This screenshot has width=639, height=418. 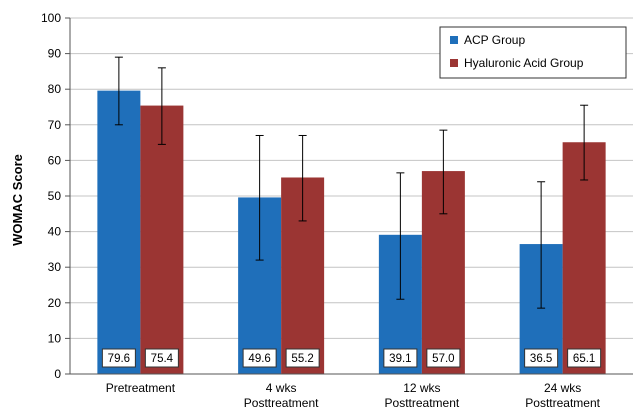 What do you see at coordinates (55, 54) in the screenshot?
I see `y-tick-label: 90` at bounding box center [55, 54].